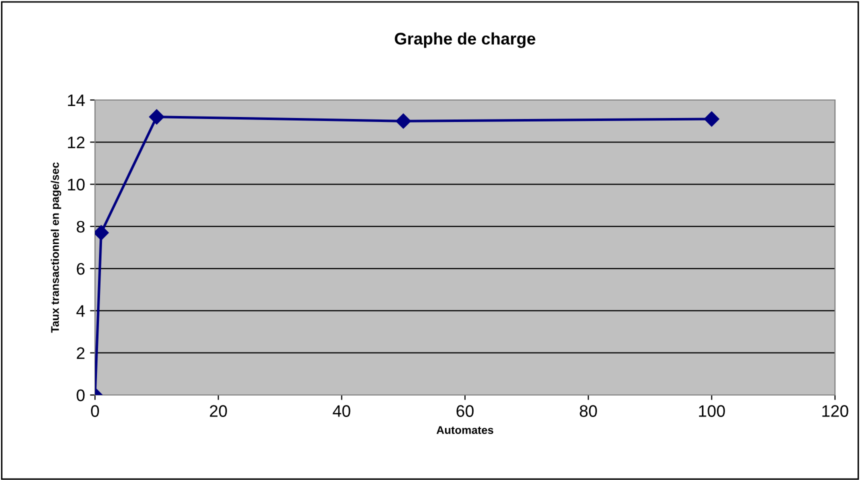 The image size is (860, 480). What do you see at coordinates (465, 40) in the screenshot?
I see `chart-title: Graphe de charge` at bounding box center [465, 40].